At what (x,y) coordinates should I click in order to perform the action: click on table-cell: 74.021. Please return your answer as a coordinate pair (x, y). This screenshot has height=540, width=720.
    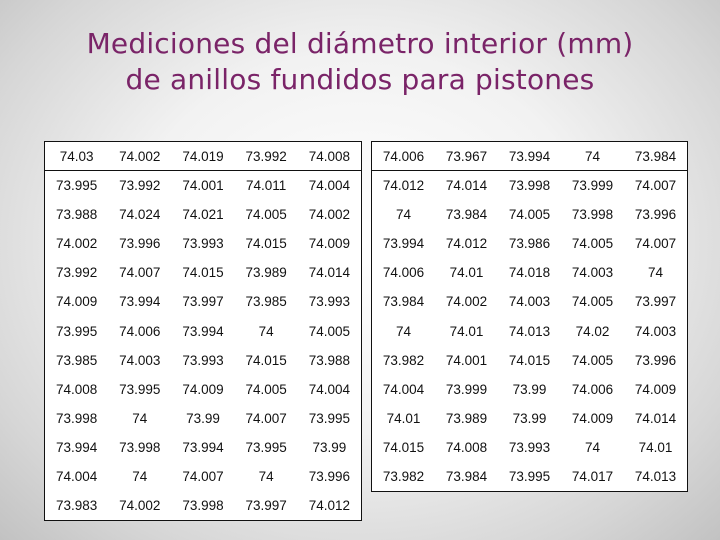
    Looking at the image, I should click on (203, 215).